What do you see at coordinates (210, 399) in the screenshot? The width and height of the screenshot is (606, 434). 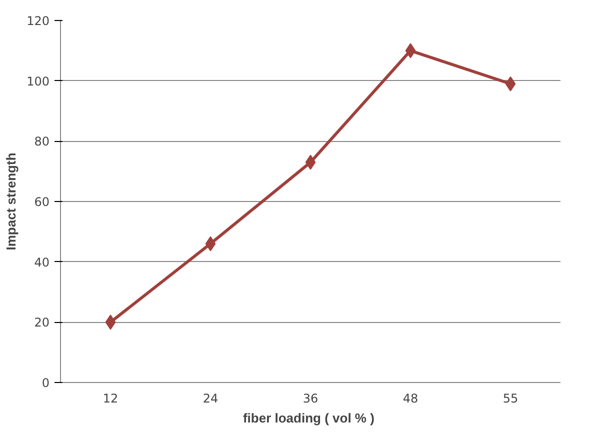 I see `x-tick-label: 24` at bounding box center [210, 399].